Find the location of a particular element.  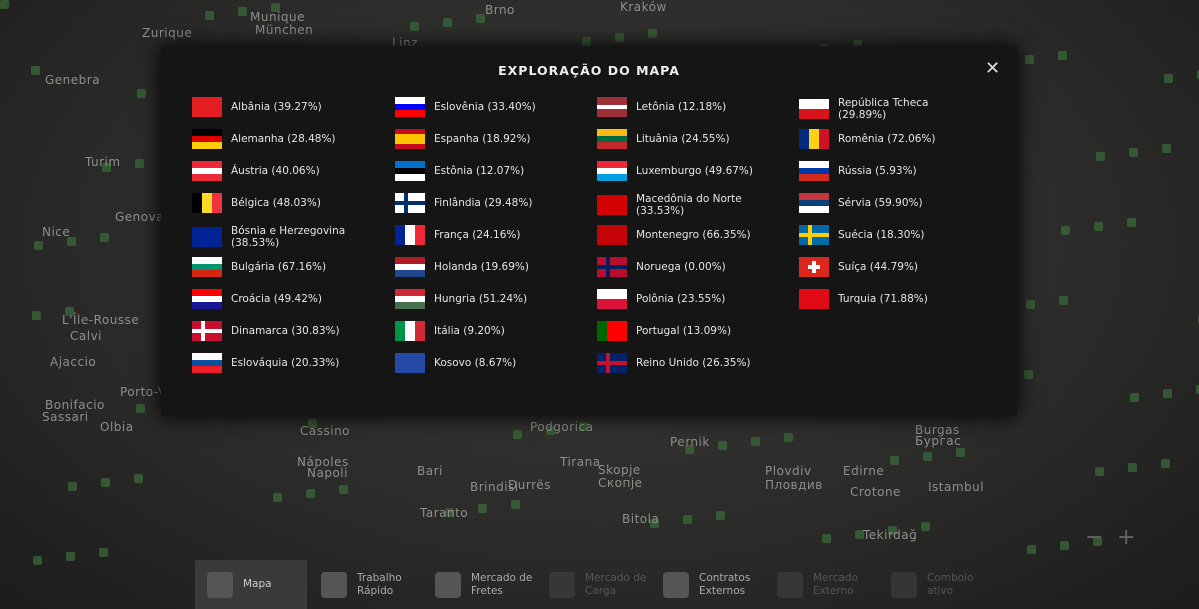

nav-item: Mapa is located at coordinates (251, 584).